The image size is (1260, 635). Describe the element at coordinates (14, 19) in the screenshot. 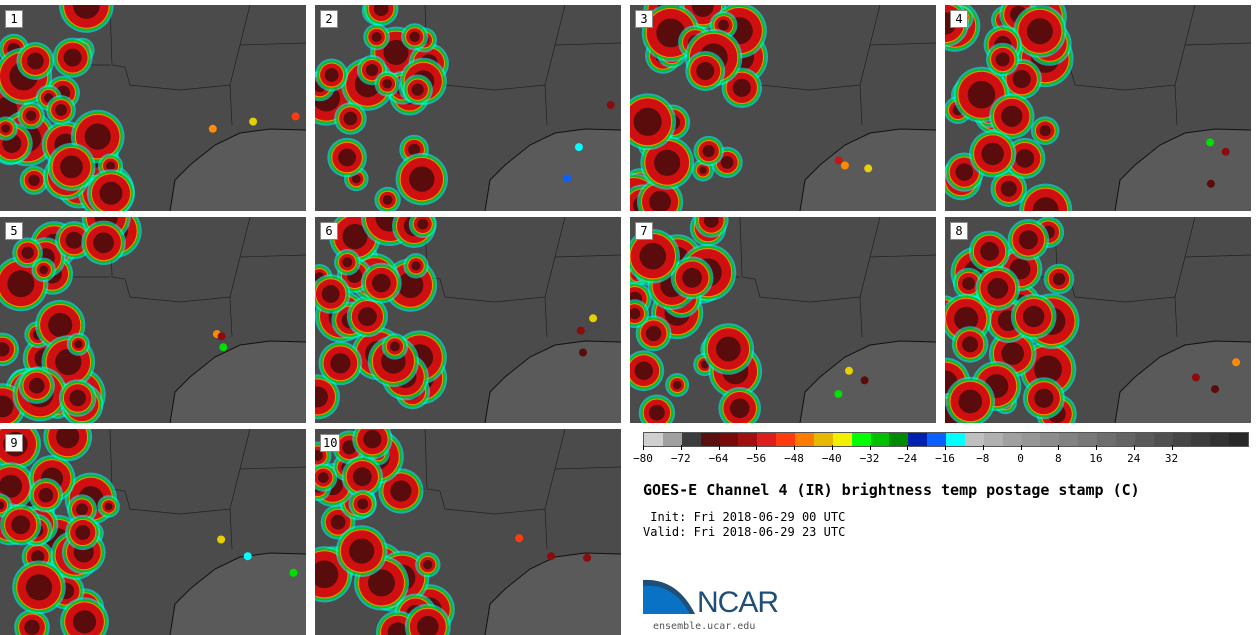

I see `panel-number-label: 1` at that location.